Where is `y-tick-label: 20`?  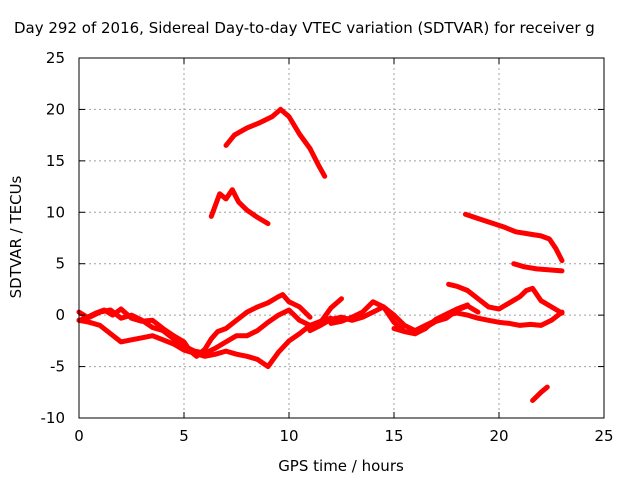
y-tick-label: 20 is located at coordinates (55, 109).